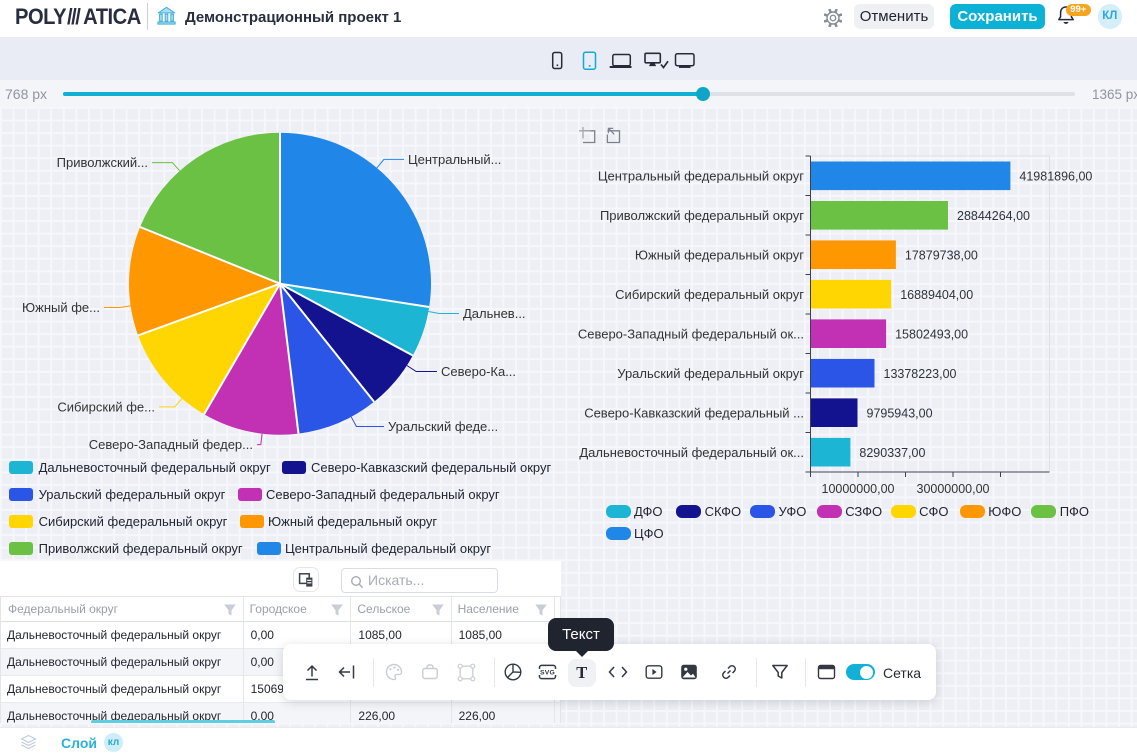 This screenshot has width=1137, height=756. I want to click on svg-text: Дальневосточный федеральный ок, so click(691, 452).